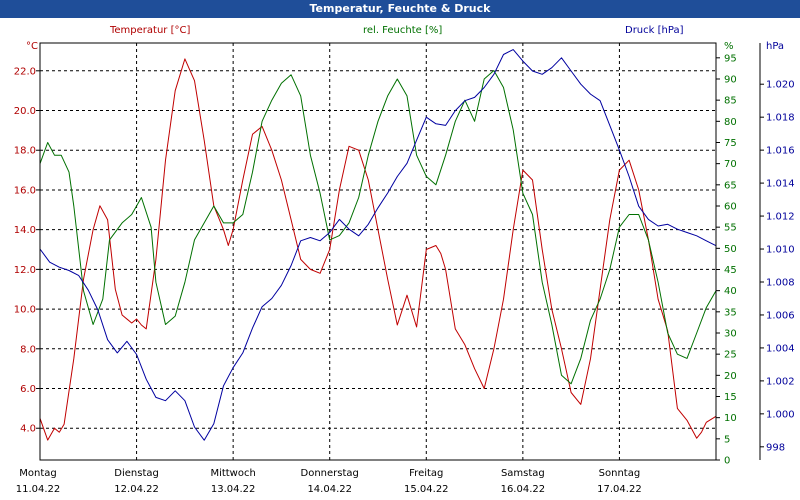 The height and width of the screenshot is (500, 800). Describe the element at coordinates (149, 30) in the screenshot. I see `legend-temperature: Temperatur [°C]` at that location.